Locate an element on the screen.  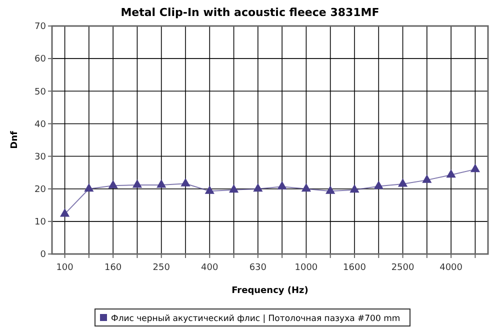
legend-label: Флис черный акустический флис | Потолочная пазуха #700 mm is located at coordinates (255, 319).